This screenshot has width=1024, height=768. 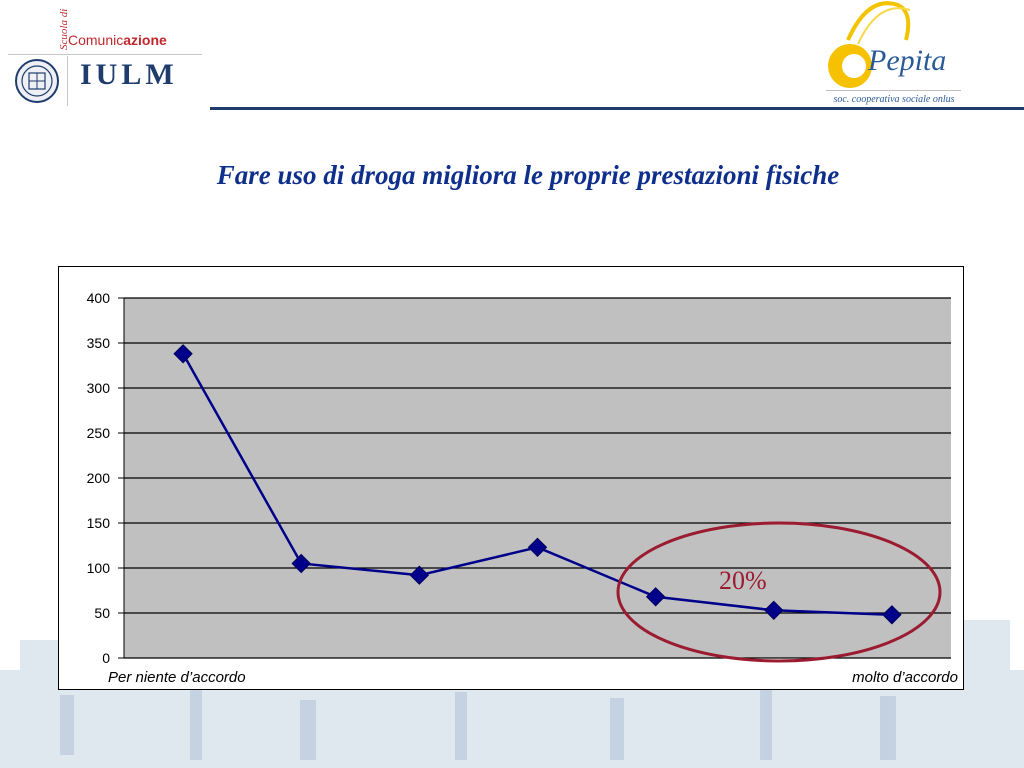 I want to click on y-tick-label: 150, so click(x=99, y=523).